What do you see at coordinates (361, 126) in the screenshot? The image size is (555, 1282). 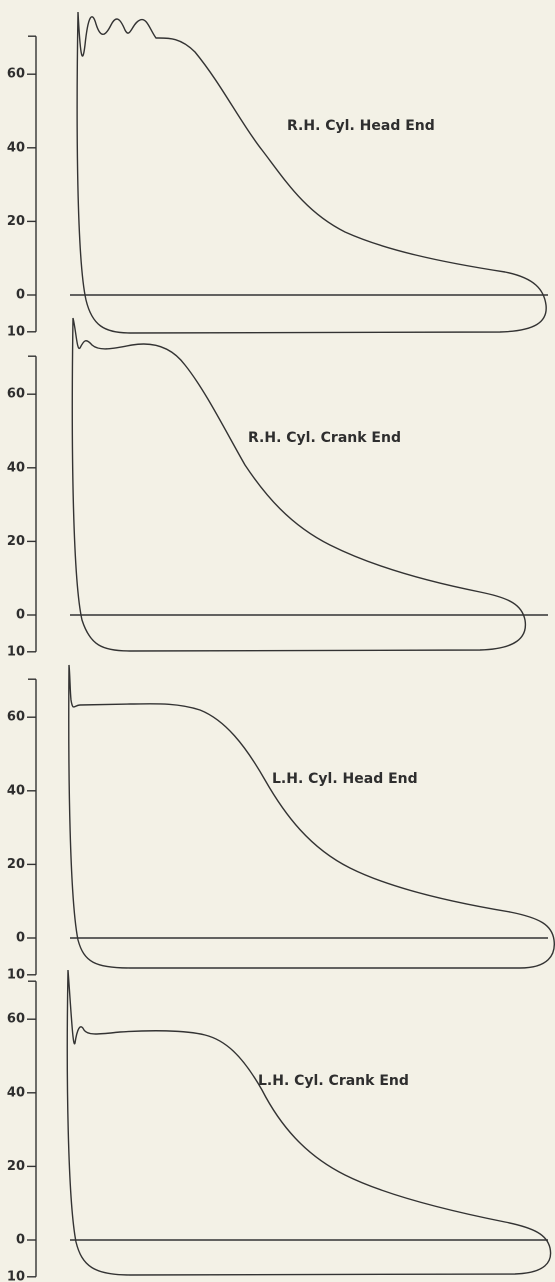 I see `panel-label: R.H. Cyl. Head End` at bounding box center [361, 126].